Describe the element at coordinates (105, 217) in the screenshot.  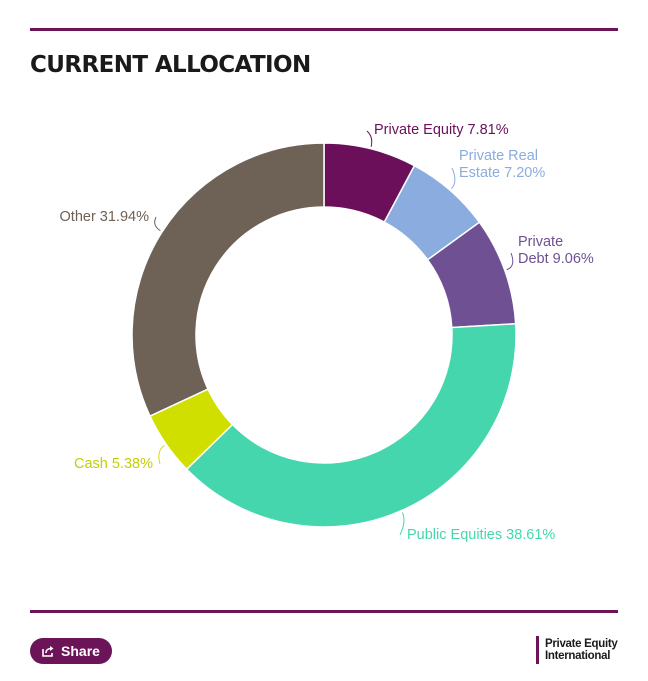
I see `slice-label: Other 31.94%` at that location.